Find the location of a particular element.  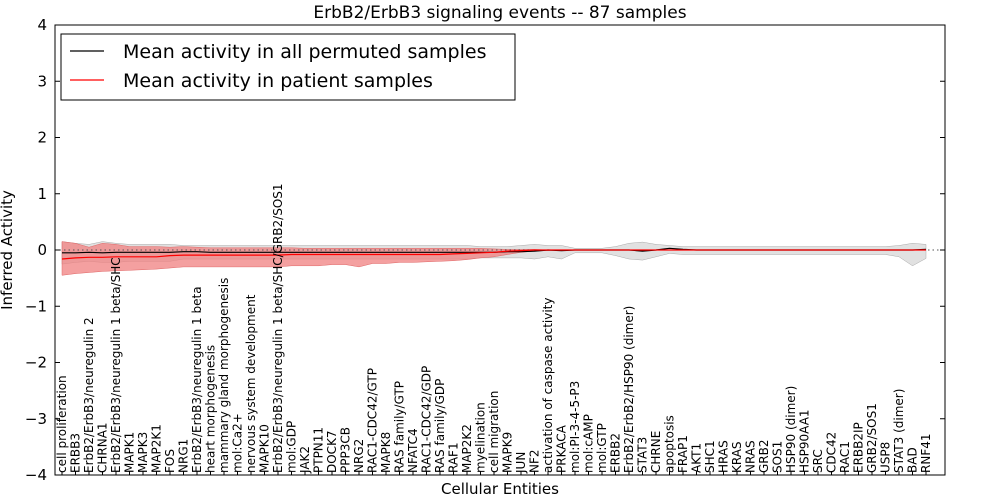

x-tick-label: BAD is located at coordinates (913, 460).